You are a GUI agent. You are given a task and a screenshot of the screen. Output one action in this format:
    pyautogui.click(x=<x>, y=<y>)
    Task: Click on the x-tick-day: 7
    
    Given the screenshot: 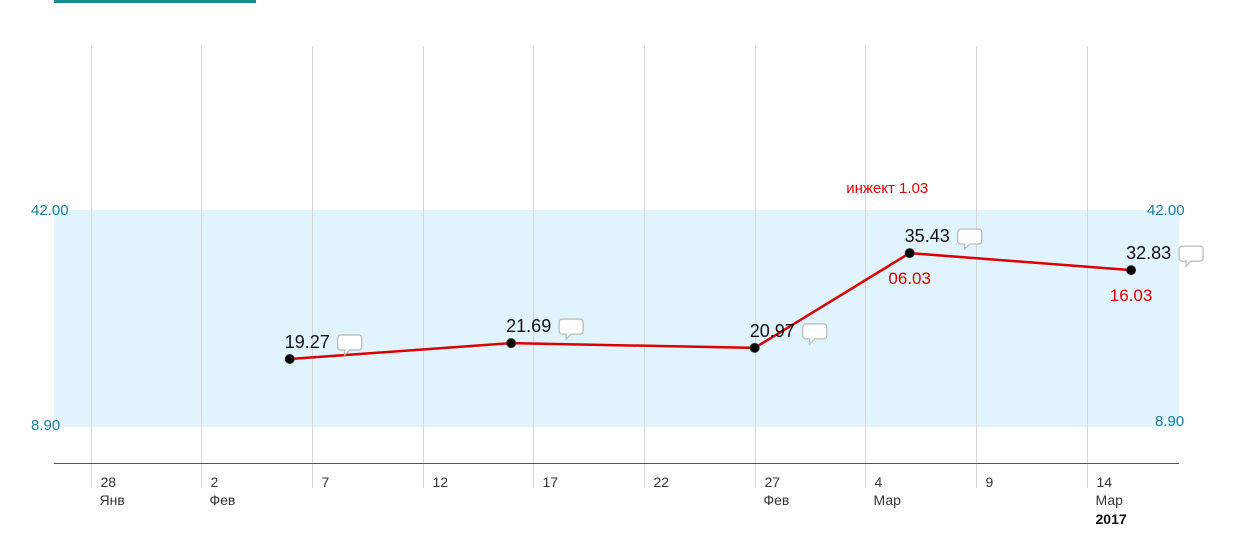 What is the action you would take?
    pyautogui.click(x=326, y=482)
    